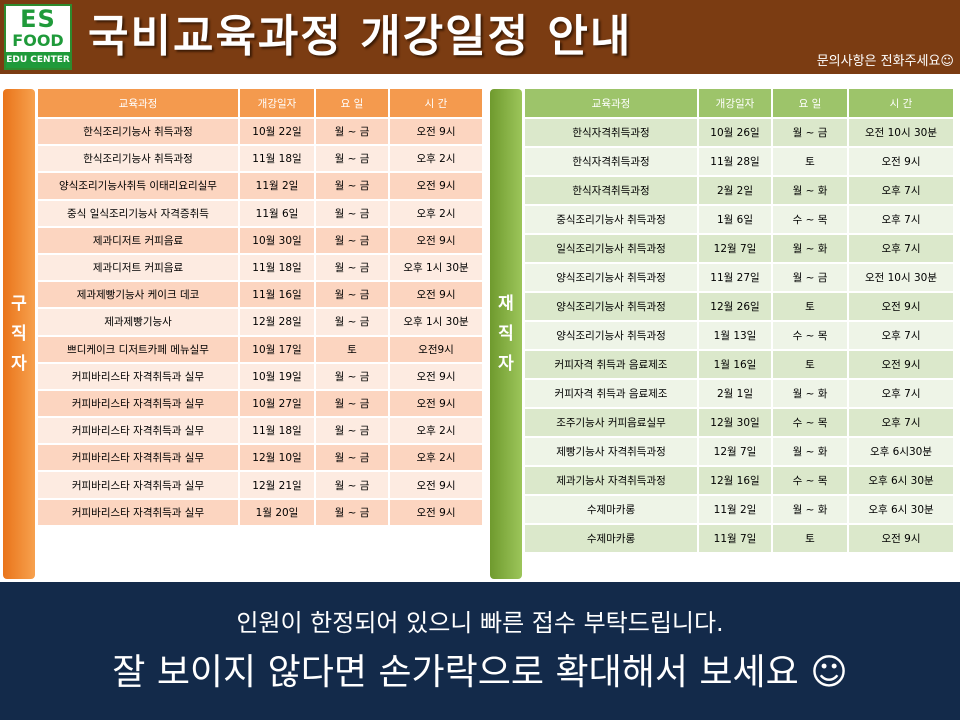 This screenshot has height=720, width=960. Describe the element at coordinates (277, 132) in the screenshot. I see `cell-start-date: 10월 22일` at that location.